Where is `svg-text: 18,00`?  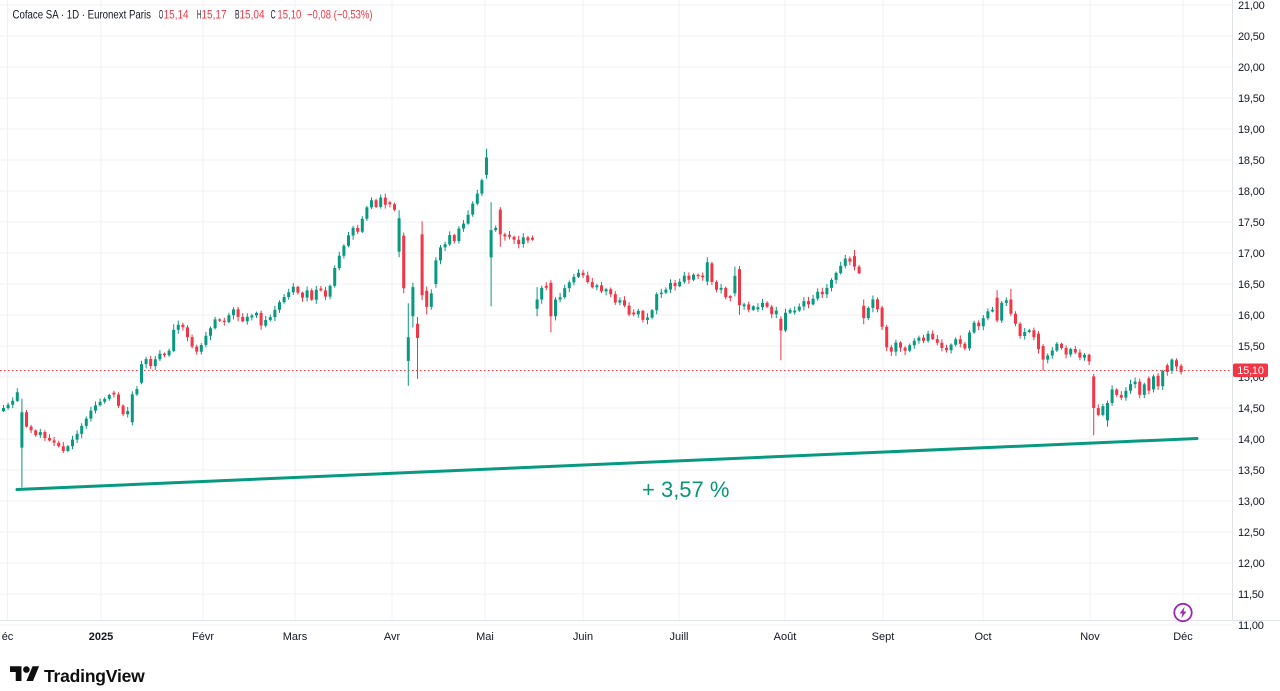 svg-text: 18,00 is located at coordinates (1251, 192).